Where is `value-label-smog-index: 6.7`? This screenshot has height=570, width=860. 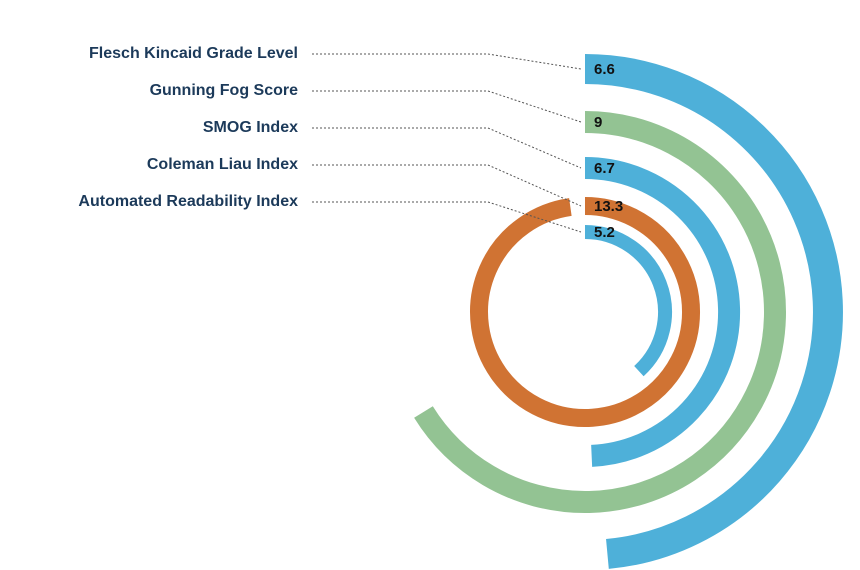
value-label-smog-index: 6.7 is located at coordinates (604, 168).